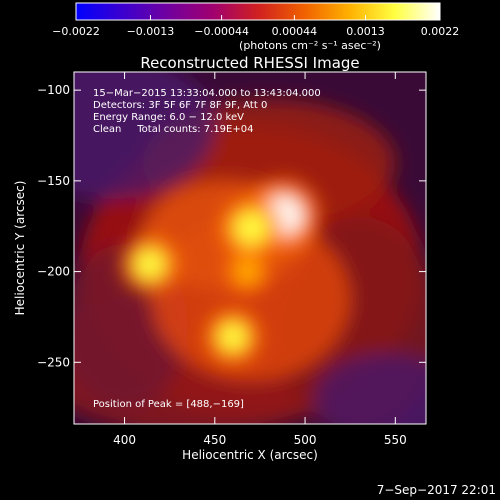  I want to click on y-tick-label: −100, so click(53, 90).